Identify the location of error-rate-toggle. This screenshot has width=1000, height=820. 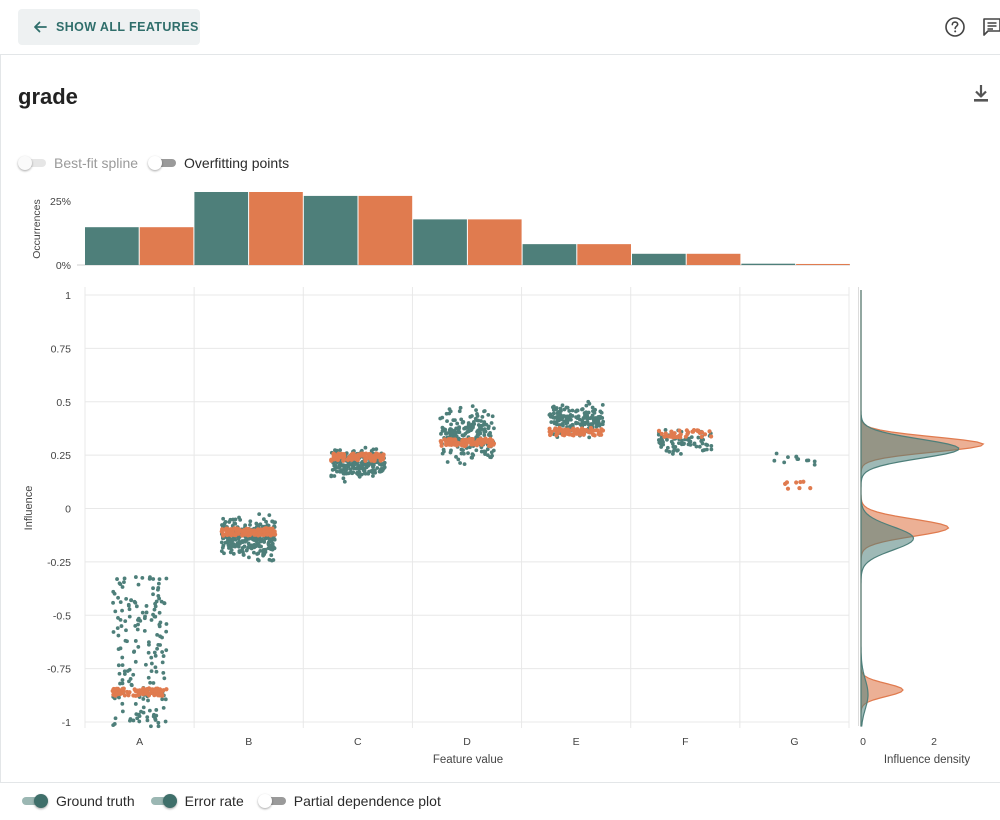
(164, 801).